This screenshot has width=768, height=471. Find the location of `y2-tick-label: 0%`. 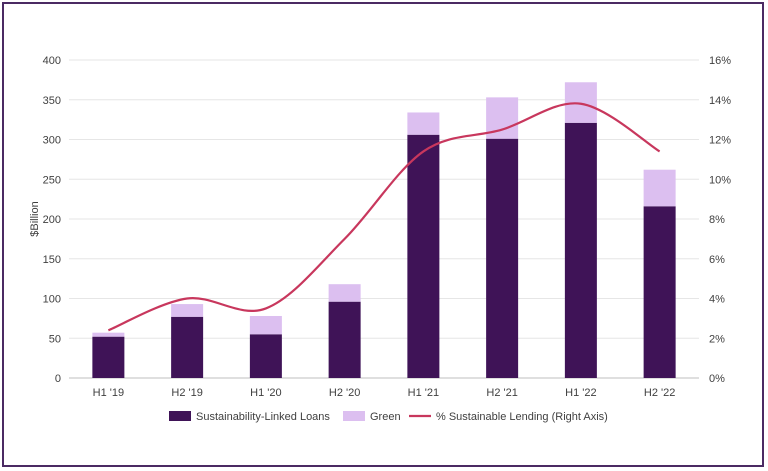

y2-tick-label: 0% is located at coordinates (717, 379).